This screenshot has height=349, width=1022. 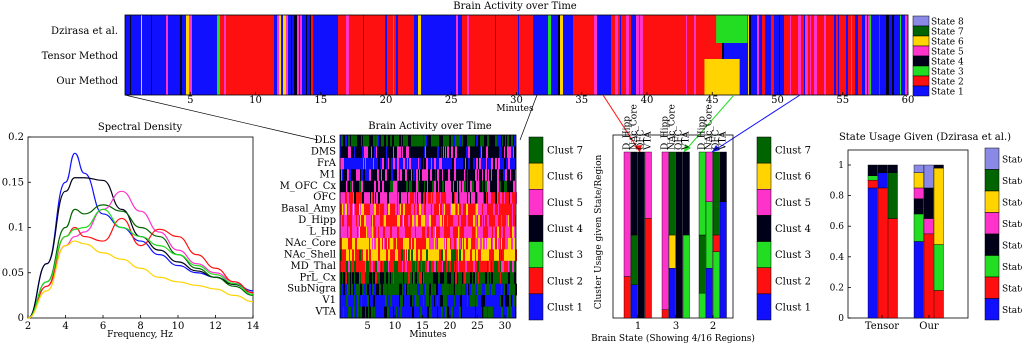 I want to click on cluster-label: Clust 4, so click(x=793, y=229).